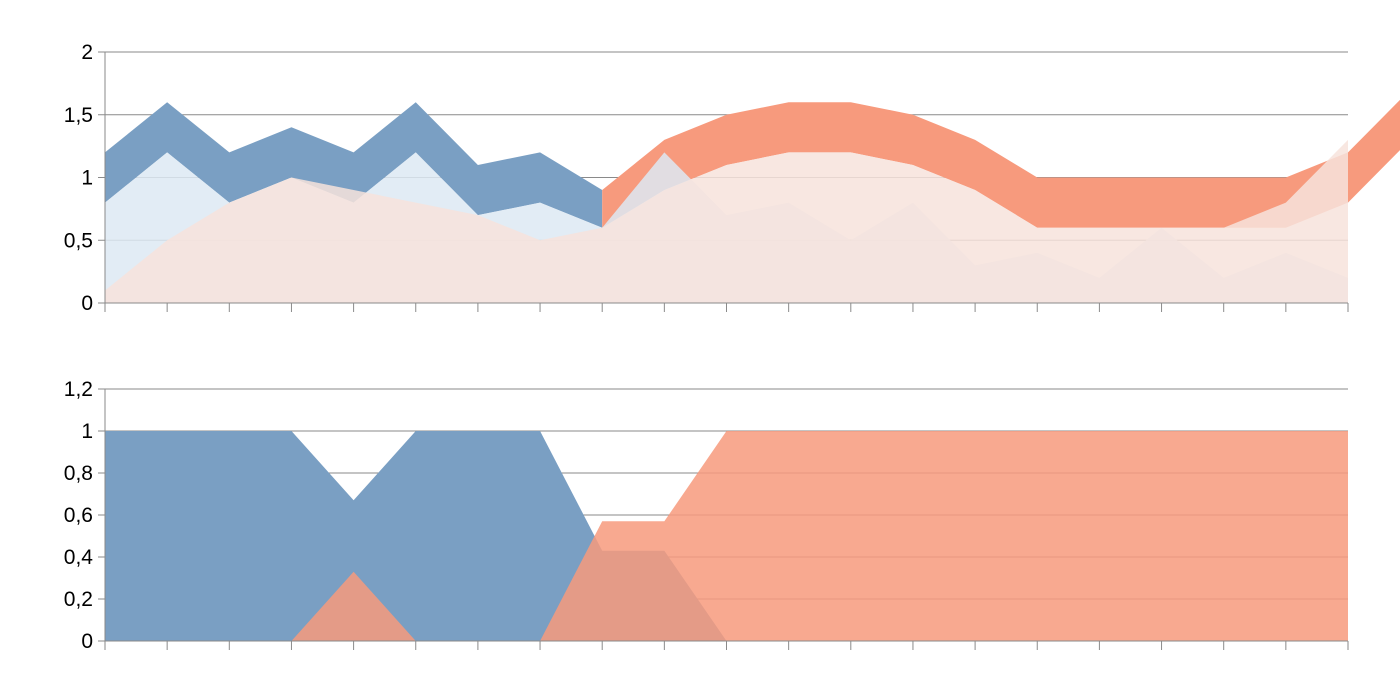 This screenshot has height=700, width=1400. Describe the element at coordinates (78, 389) in the screenshot. I see `y-tick-label-bottom-6: 1,2` at that location.